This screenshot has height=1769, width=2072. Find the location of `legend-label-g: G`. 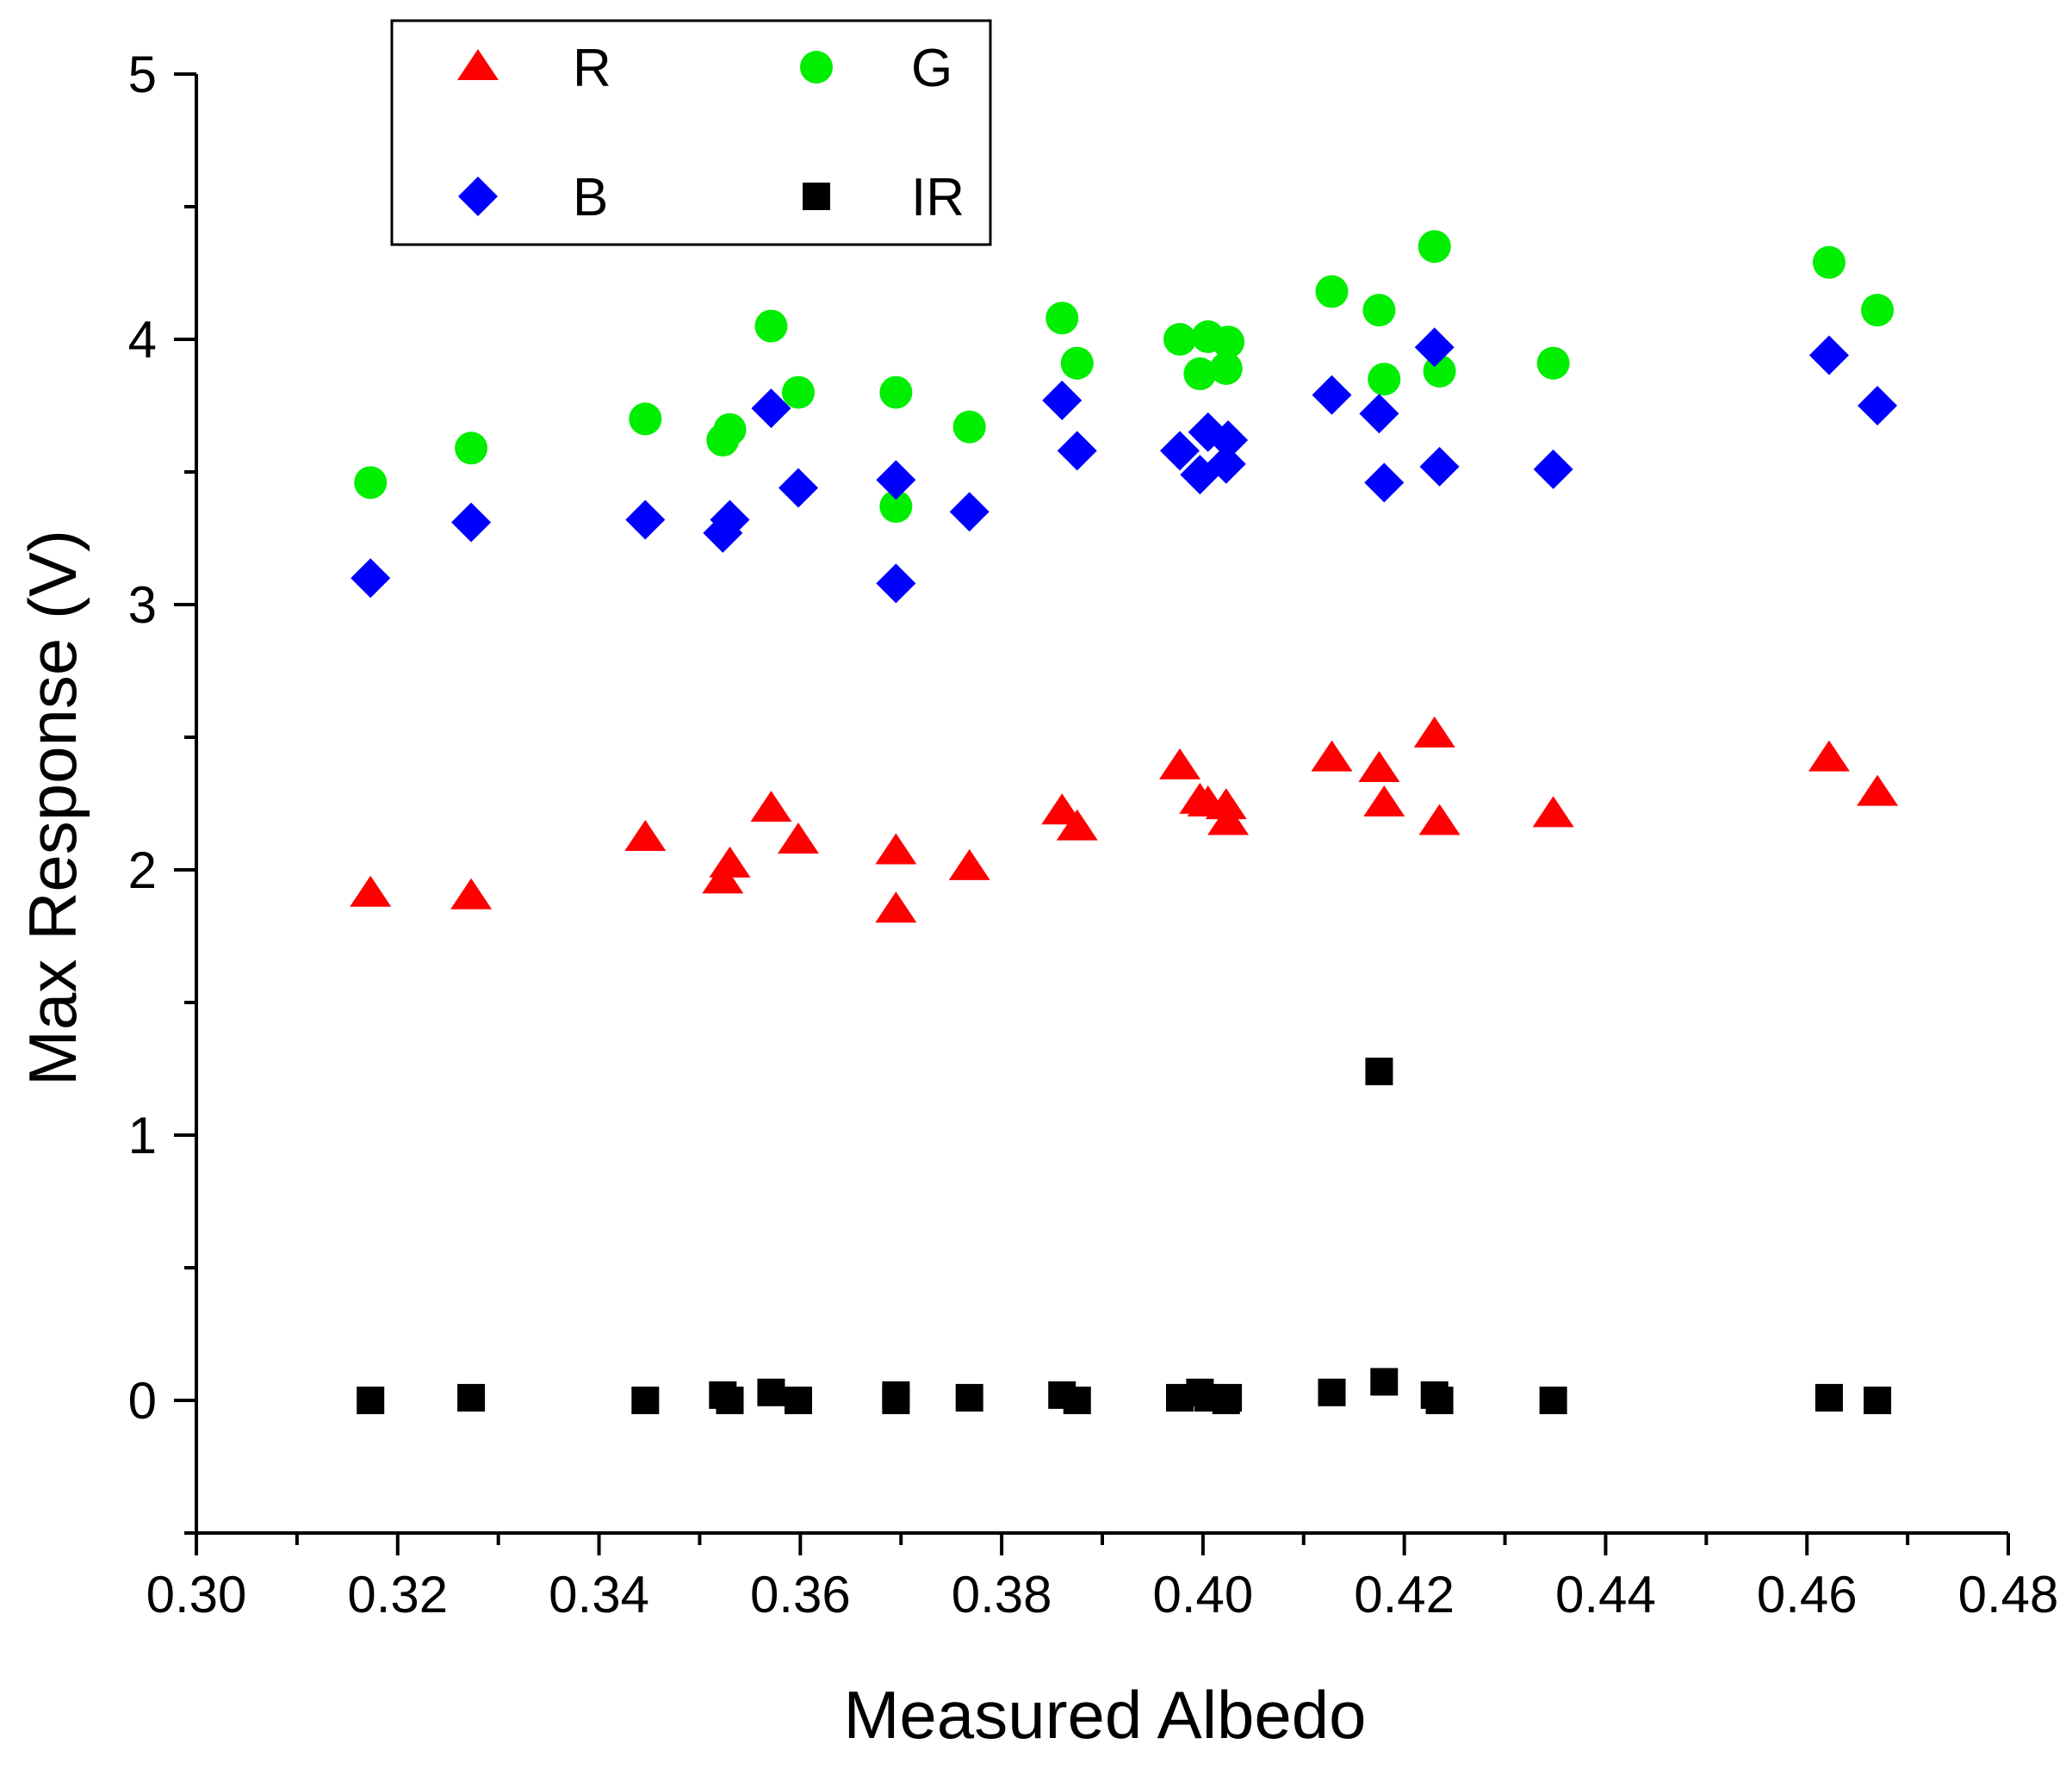

legend-label-g: G is located at coordinates (931, 68).